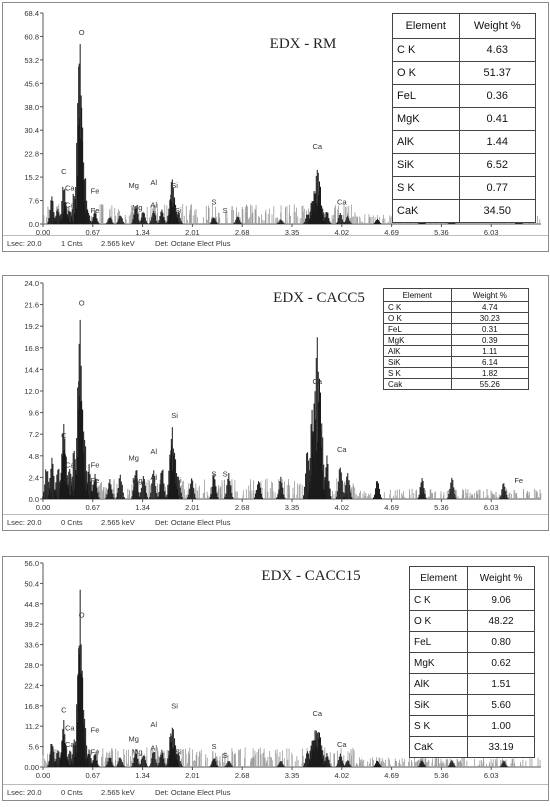 This screenshot has width=550, height=807. What do you see at coordinates (490, 340) in the screenshot?
I see `weight-cell: 0.39` at bounding box center [490, 340].